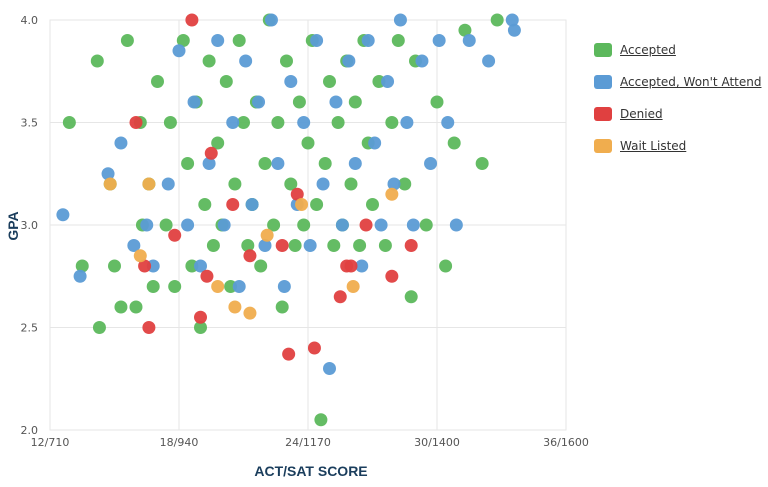 This screenshot has width=768, height=487. I want to click on legend-item-3: Wait Listed, so click(677, 146).